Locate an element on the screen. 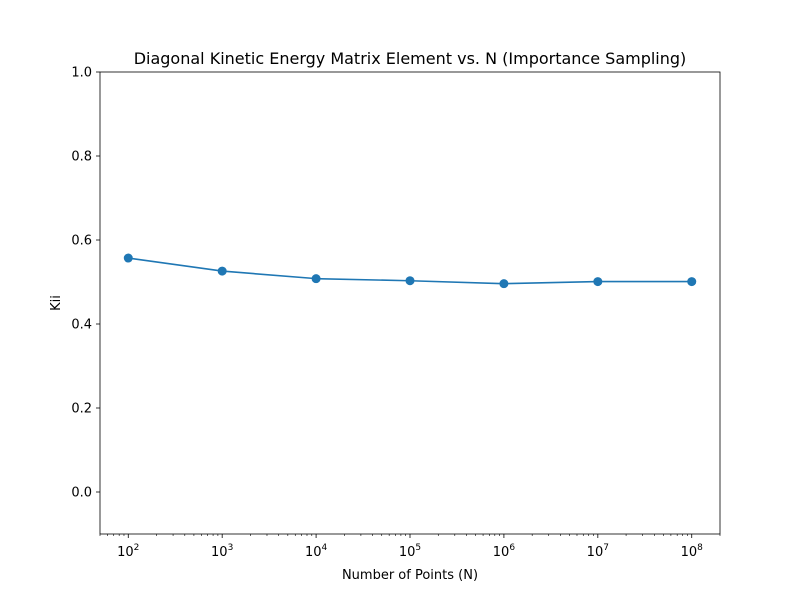 This screenshot has height=600, width=800. x-tick-label: 10⁷ is located at coordinates (598, 551).